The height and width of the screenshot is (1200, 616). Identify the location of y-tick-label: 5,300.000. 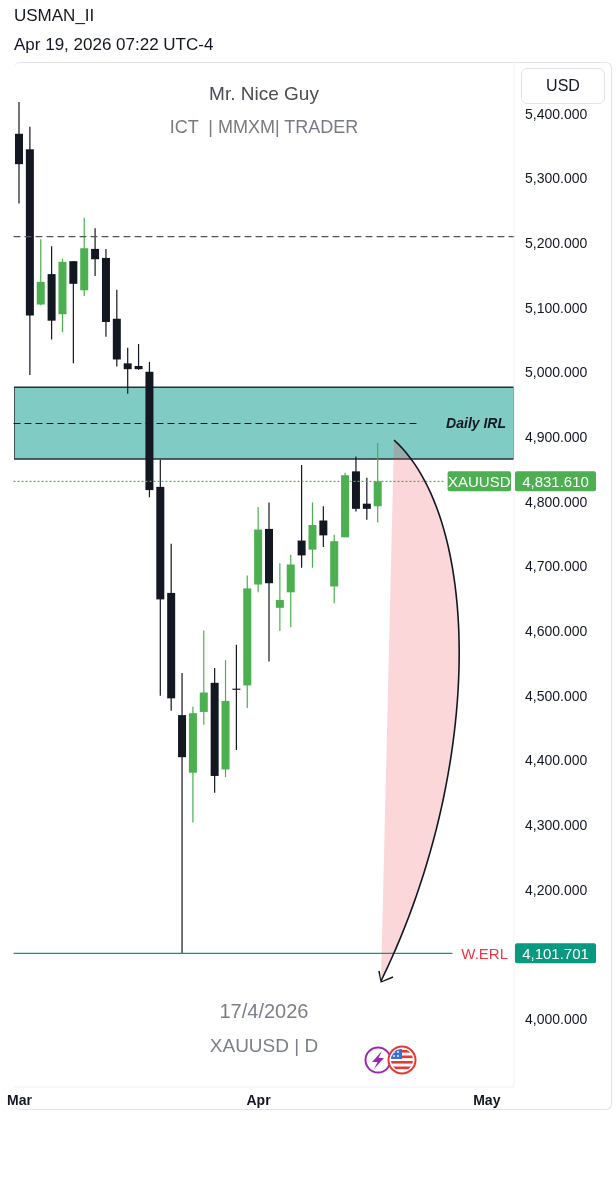
(556, 178).